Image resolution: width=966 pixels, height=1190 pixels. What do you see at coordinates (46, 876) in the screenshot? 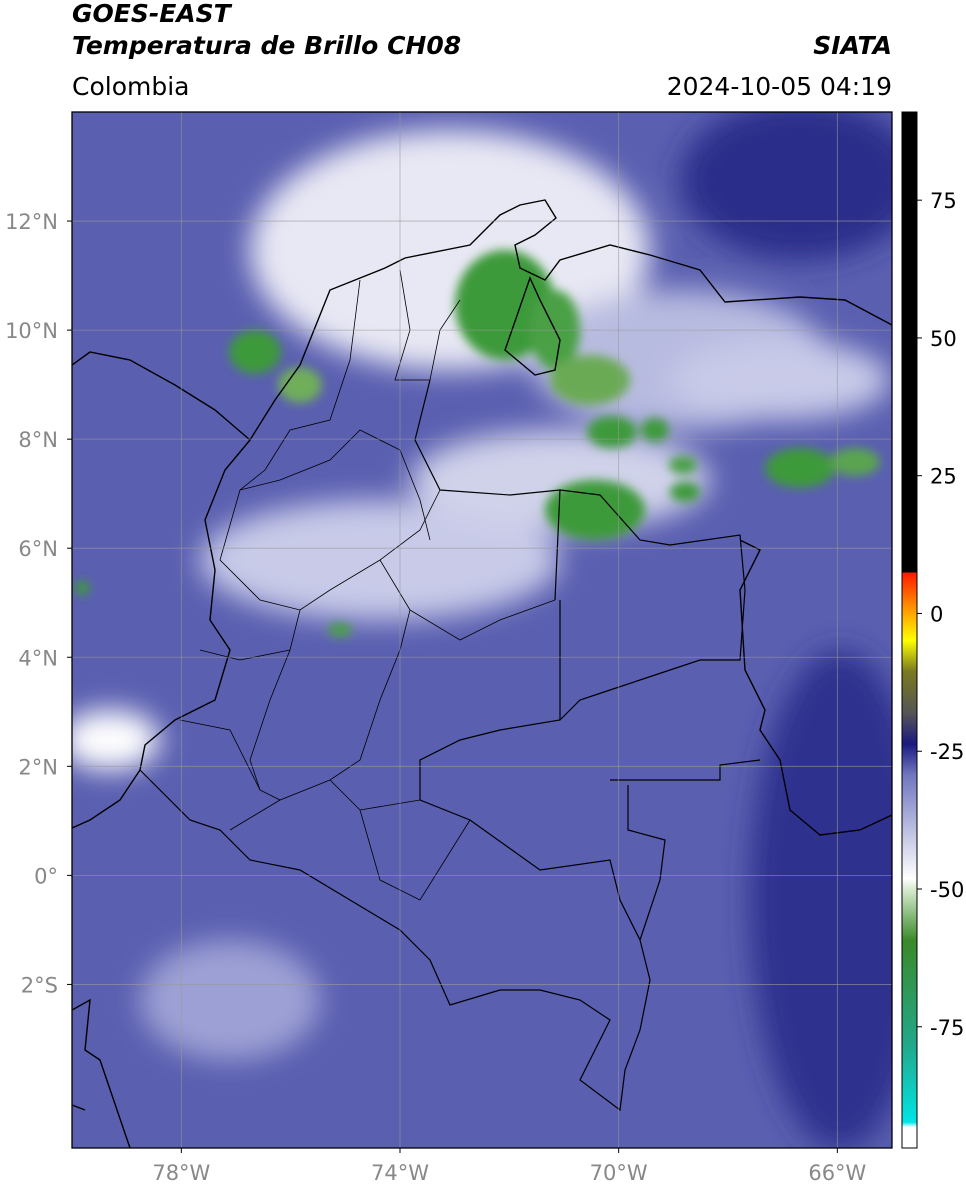
I see `y-tick-label: 0°` at bounding box center [46, 876].